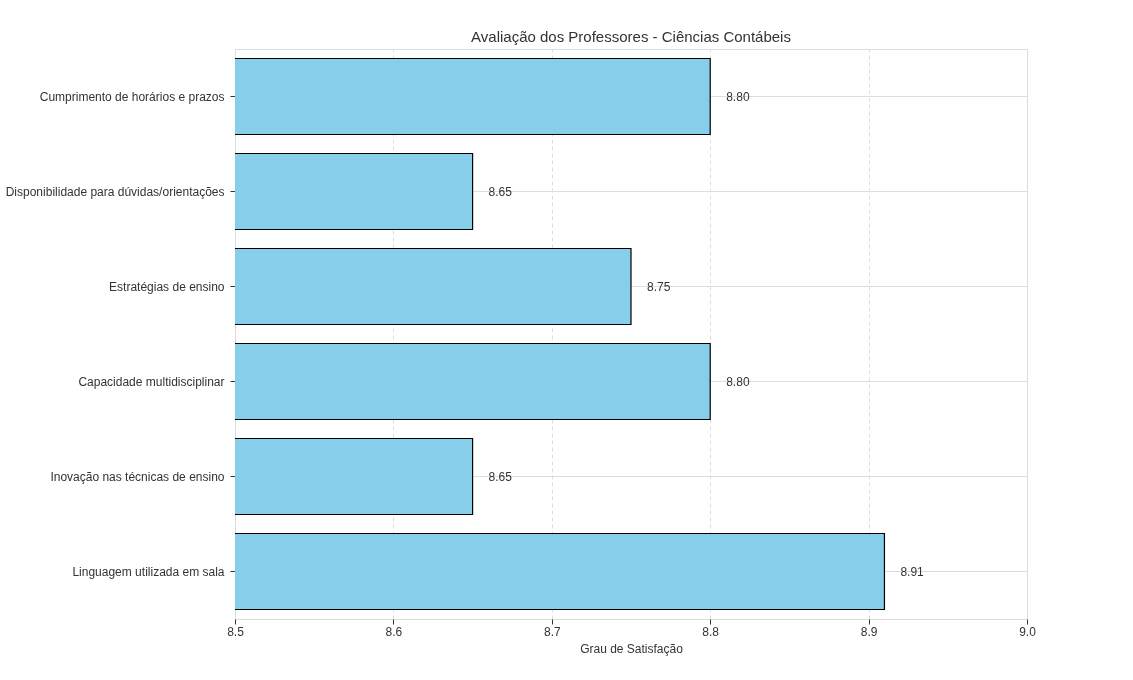  I want to click on data-label: 8.91, so click(912, 571).